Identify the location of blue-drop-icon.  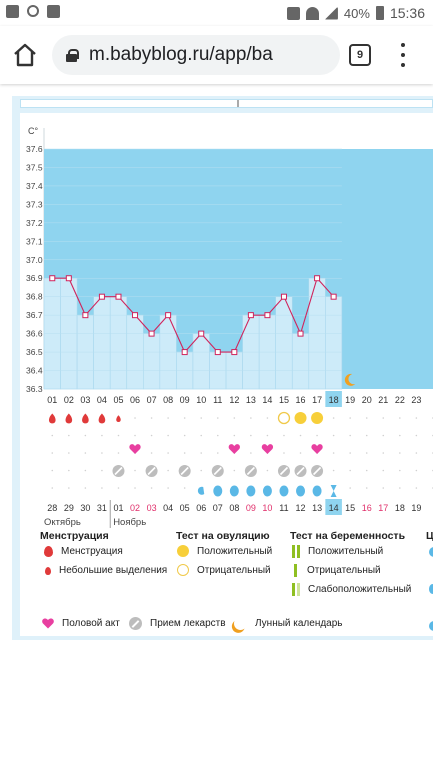
(431, 552).